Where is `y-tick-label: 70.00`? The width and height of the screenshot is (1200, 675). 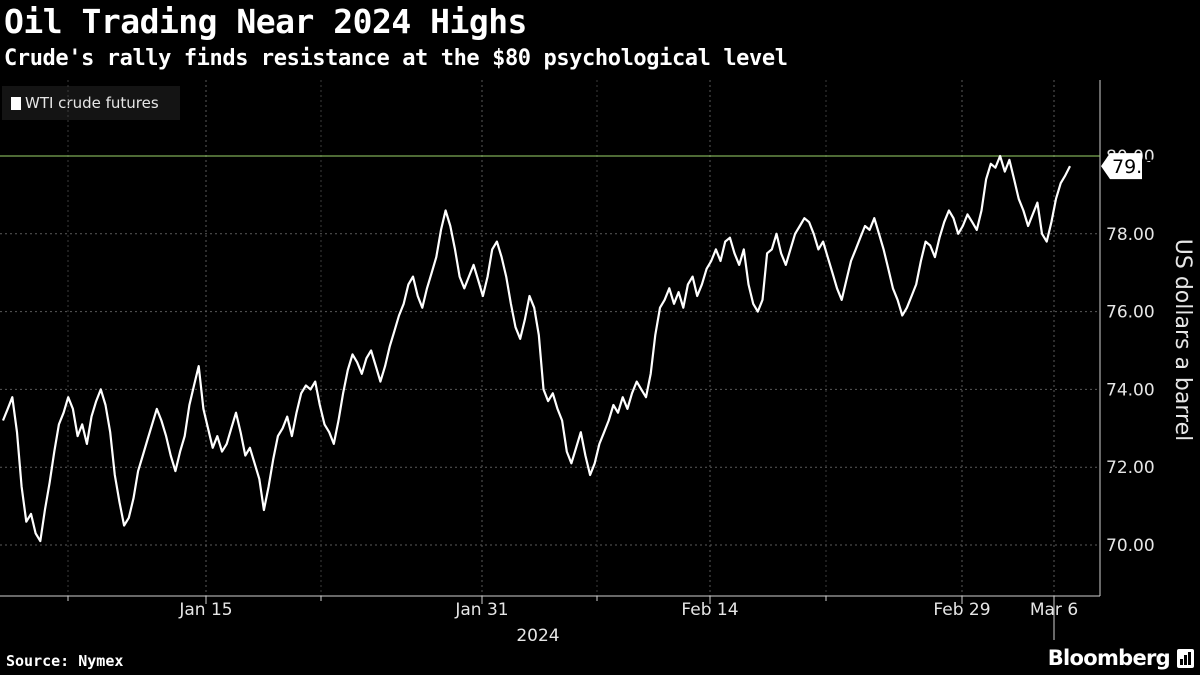 y-tick-label: 70.00 is located at coordinates (1130, 546).